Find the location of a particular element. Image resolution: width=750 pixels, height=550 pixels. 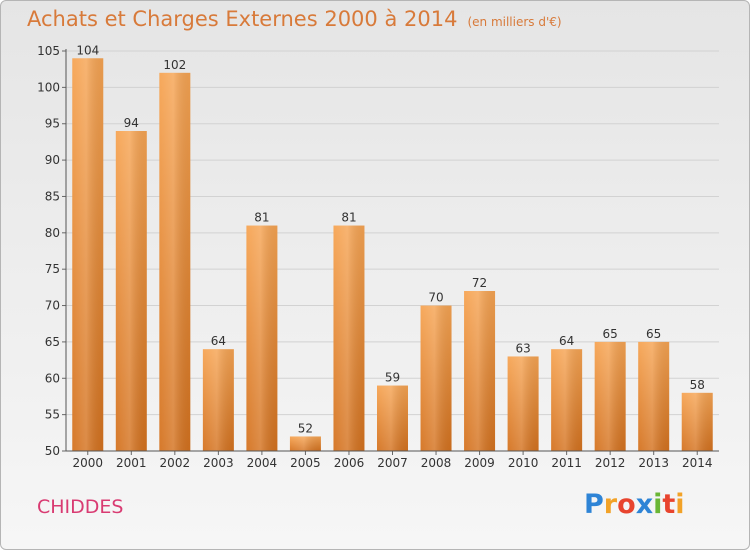

x-tick-label: 2000 is located at coordinates (87, 463).